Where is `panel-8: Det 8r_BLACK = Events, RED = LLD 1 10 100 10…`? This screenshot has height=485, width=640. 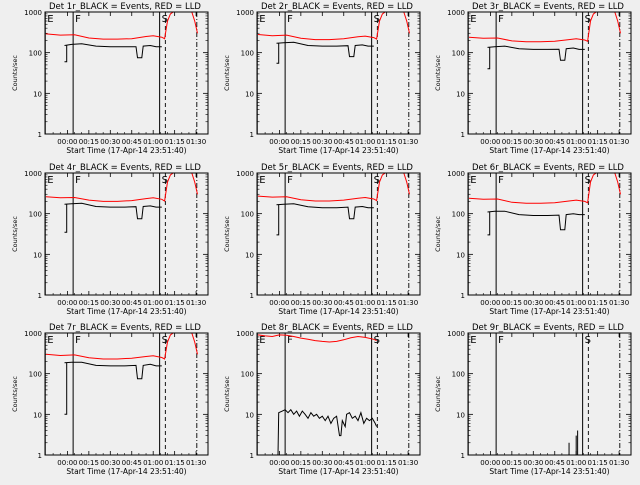
panel-8: Det 8r_BLACK = Events, RED = LLD 1 10 100 10… is located at coordinates (322, 399).